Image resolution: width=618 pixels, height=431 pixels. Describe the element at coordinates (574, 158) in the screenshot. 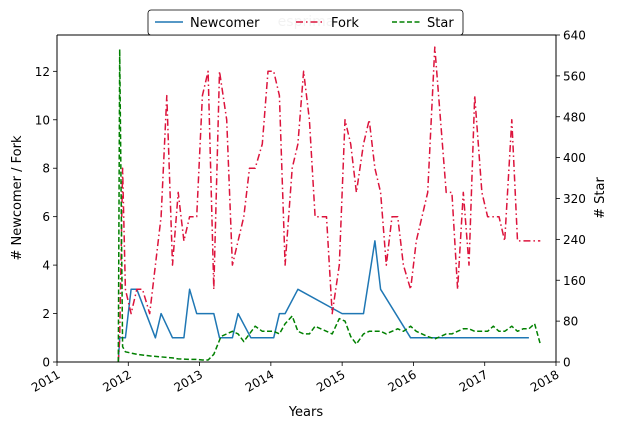

I see `y-tick-label-right: 400` at that location.